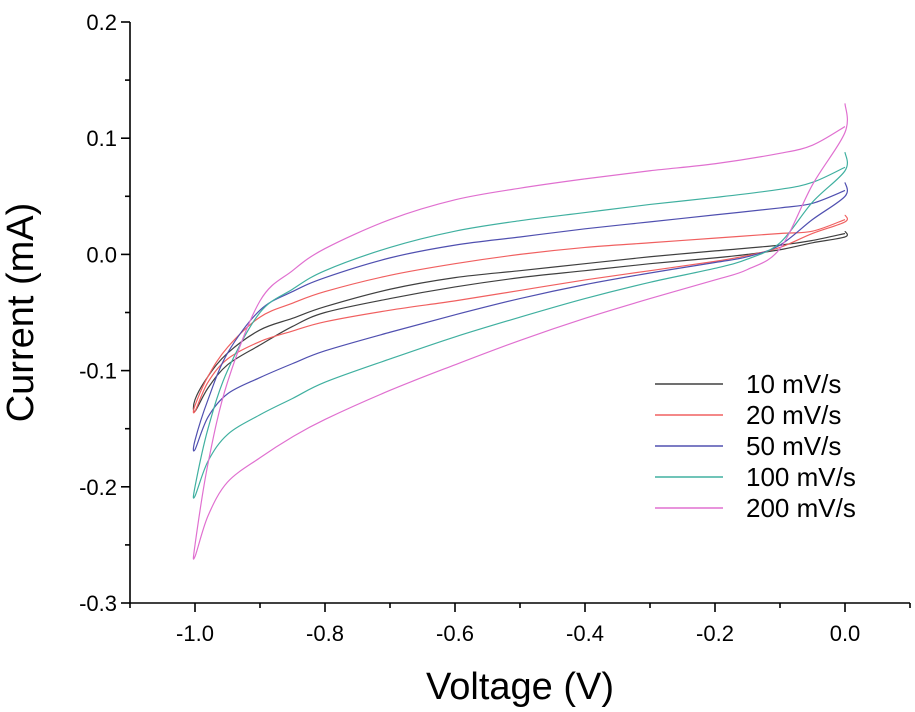 Image resolution: width=915 pixels, height=712 pixels. What do you see at coordinates (793, 384) in the screenshot?
I see `legend-label: 10 mV/s` at bounding box center [793, 384].